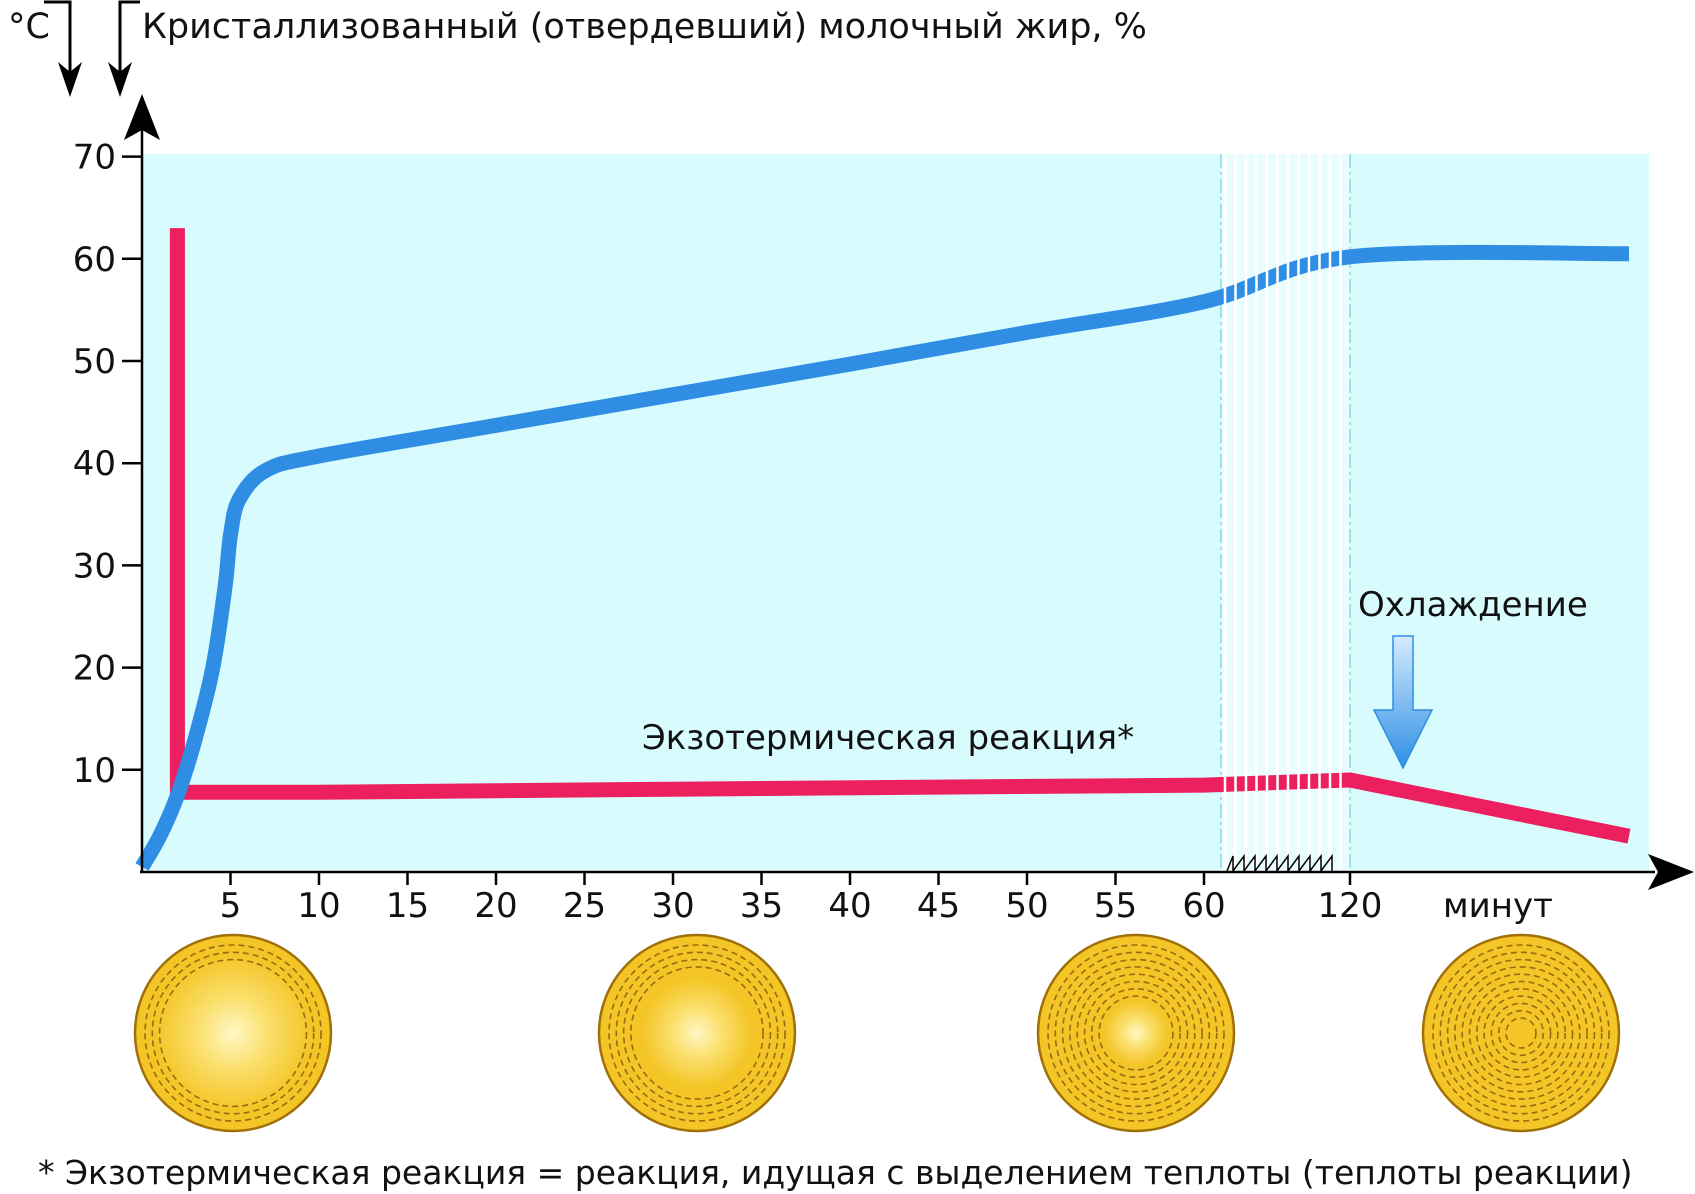 The height and width of the screenshot is (1194, 1695). I want to click on x-tick-label: 25, so click(584, 906).